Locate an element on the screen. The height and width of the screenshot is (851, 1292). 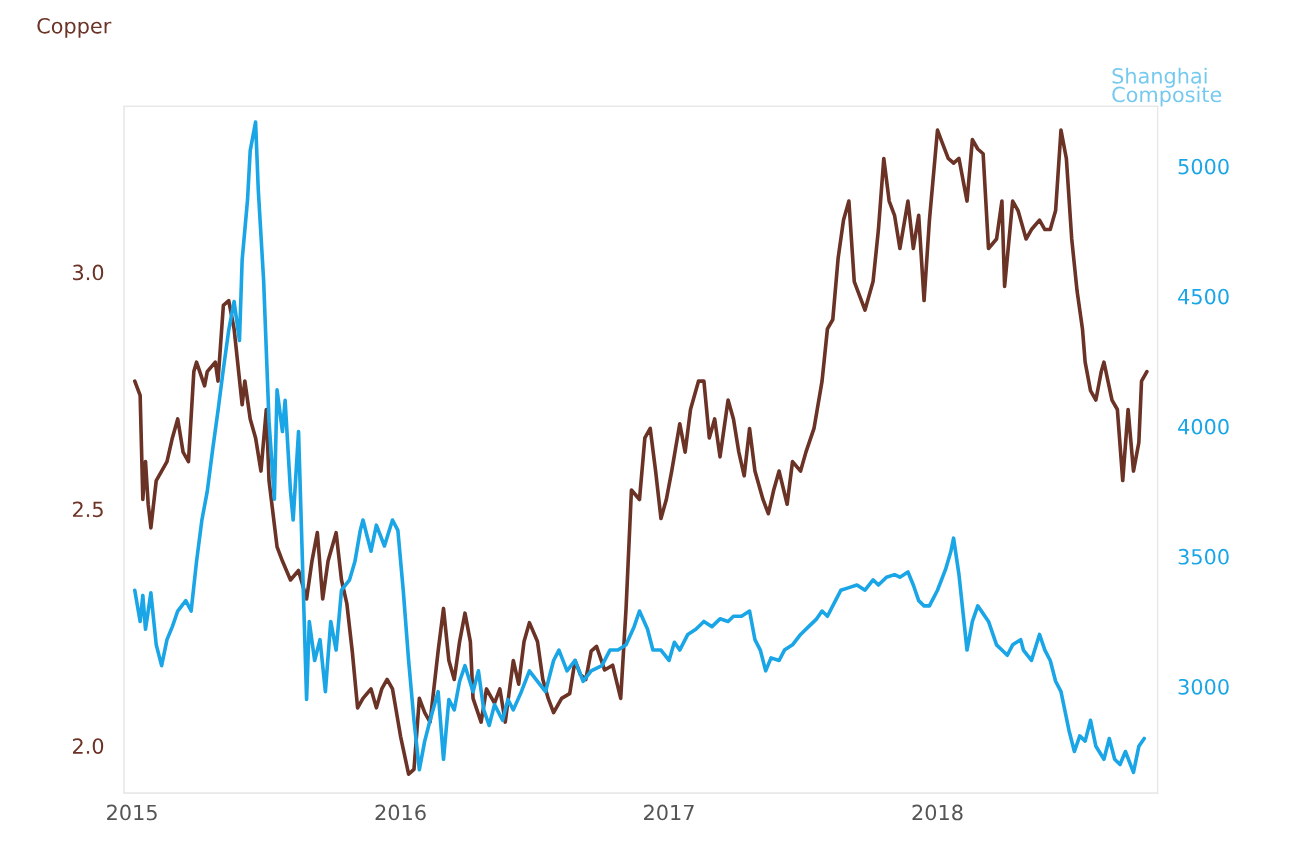
x-tick-label: 2015 is located at coordinates (132, 812).